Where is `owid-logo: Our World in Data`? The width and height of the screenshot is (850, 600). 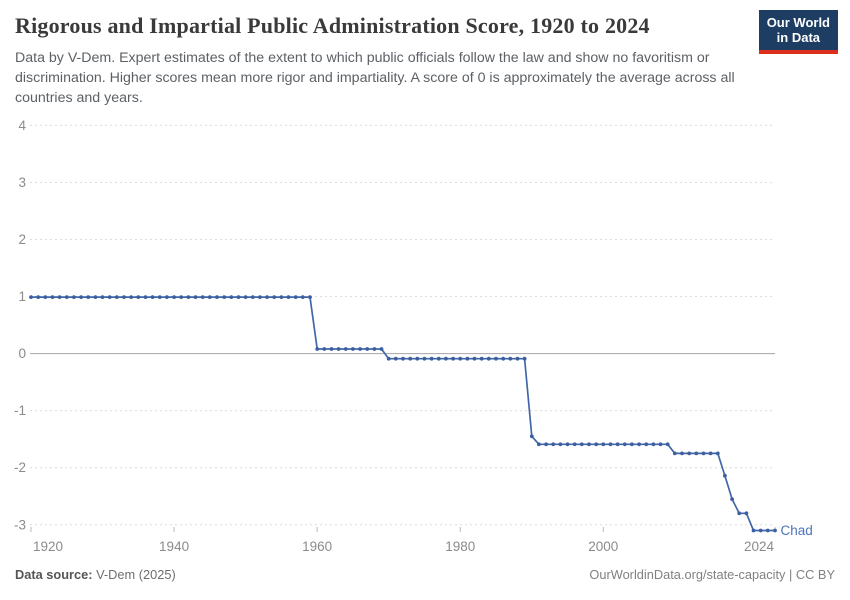
owid-logo: Our World in Data is located at coordinates (798, 32).